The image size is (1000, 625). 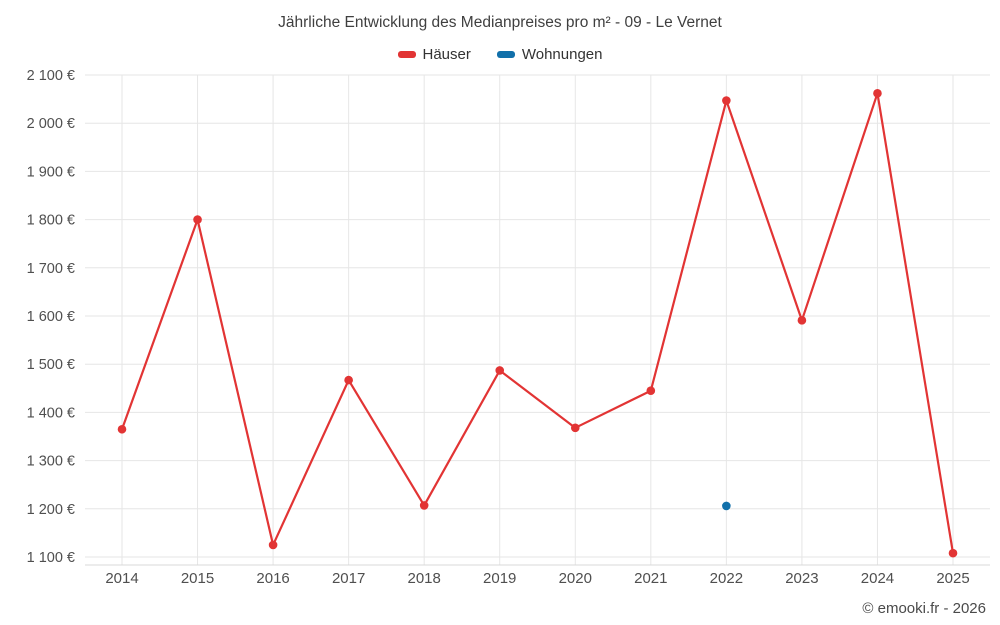 I want to click on x-tick-label: 2019, so click(x=499, y=578).